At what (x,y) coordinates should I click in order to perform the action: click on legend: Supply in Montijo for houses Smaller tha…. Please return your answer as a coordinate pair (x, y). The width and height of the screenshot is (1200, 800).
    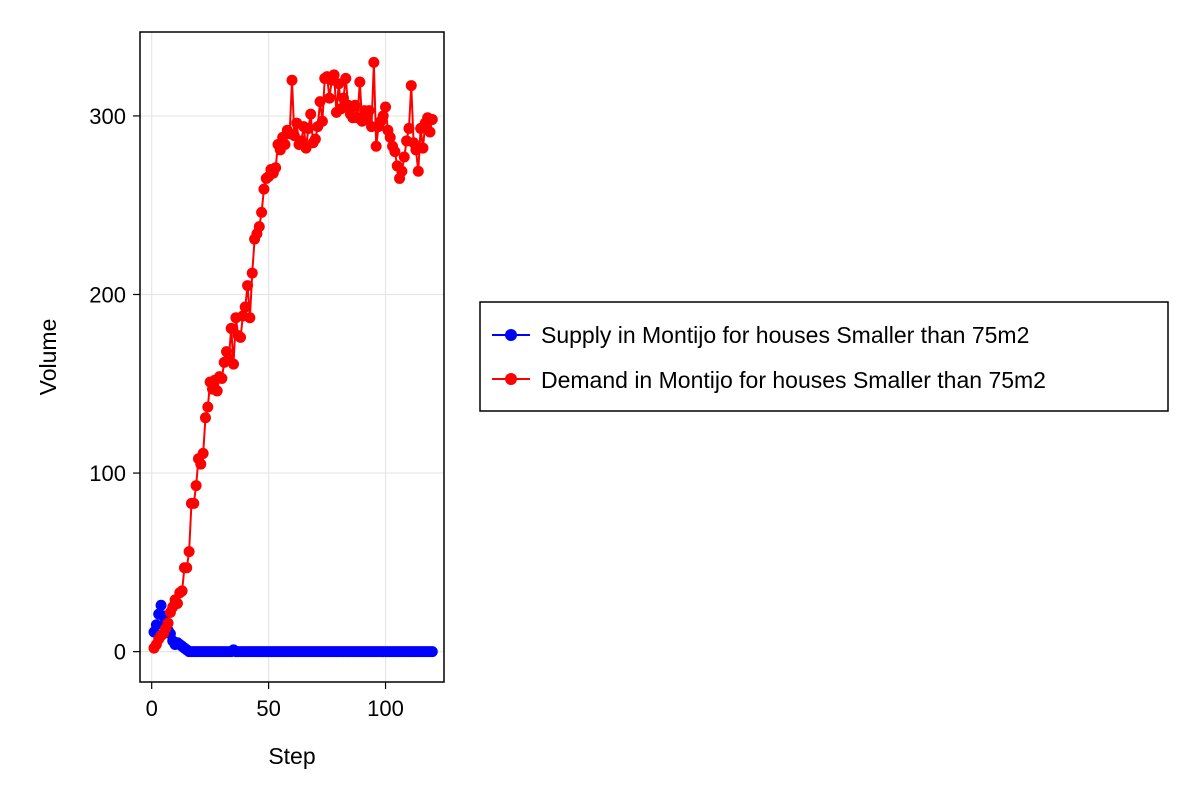
    Looking at the image, I should click on (824, 356).